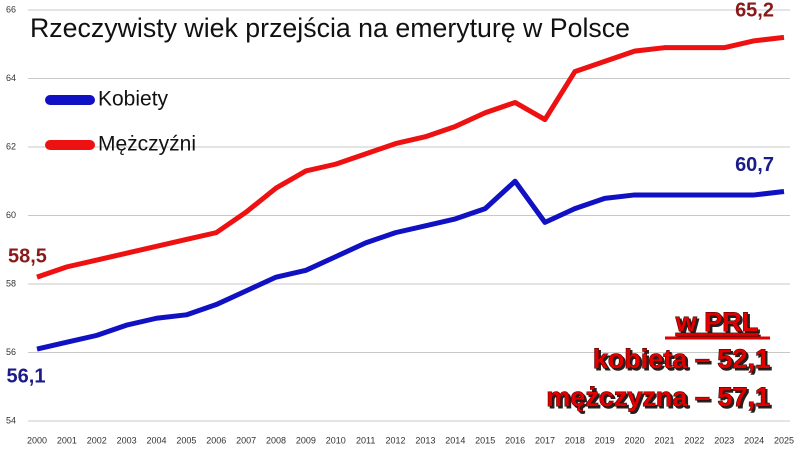 The image size is (800, 450). What do you see at coordinates (186, 440) in the screenshot?
I see `x-tick-label: 2005` at bounding box center [186, 440].